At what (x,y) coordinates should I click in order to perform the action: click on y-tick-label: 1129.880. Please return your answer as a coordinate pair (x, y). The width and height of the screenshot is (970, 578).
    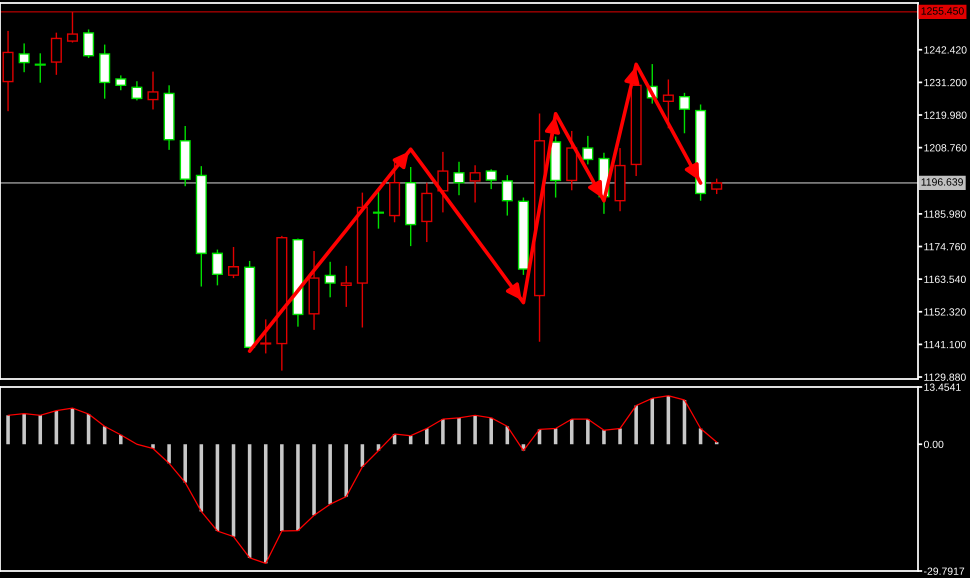
    Looking at the image, I should click on (945, 377).